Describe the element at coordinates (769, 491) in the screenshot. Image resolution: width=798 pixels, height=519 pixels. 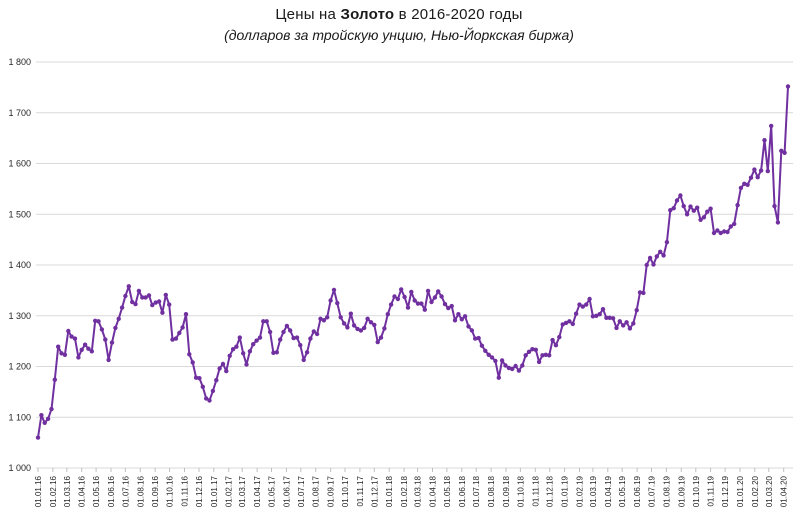
I see `x-axis-label: 01.03.20` at that location.